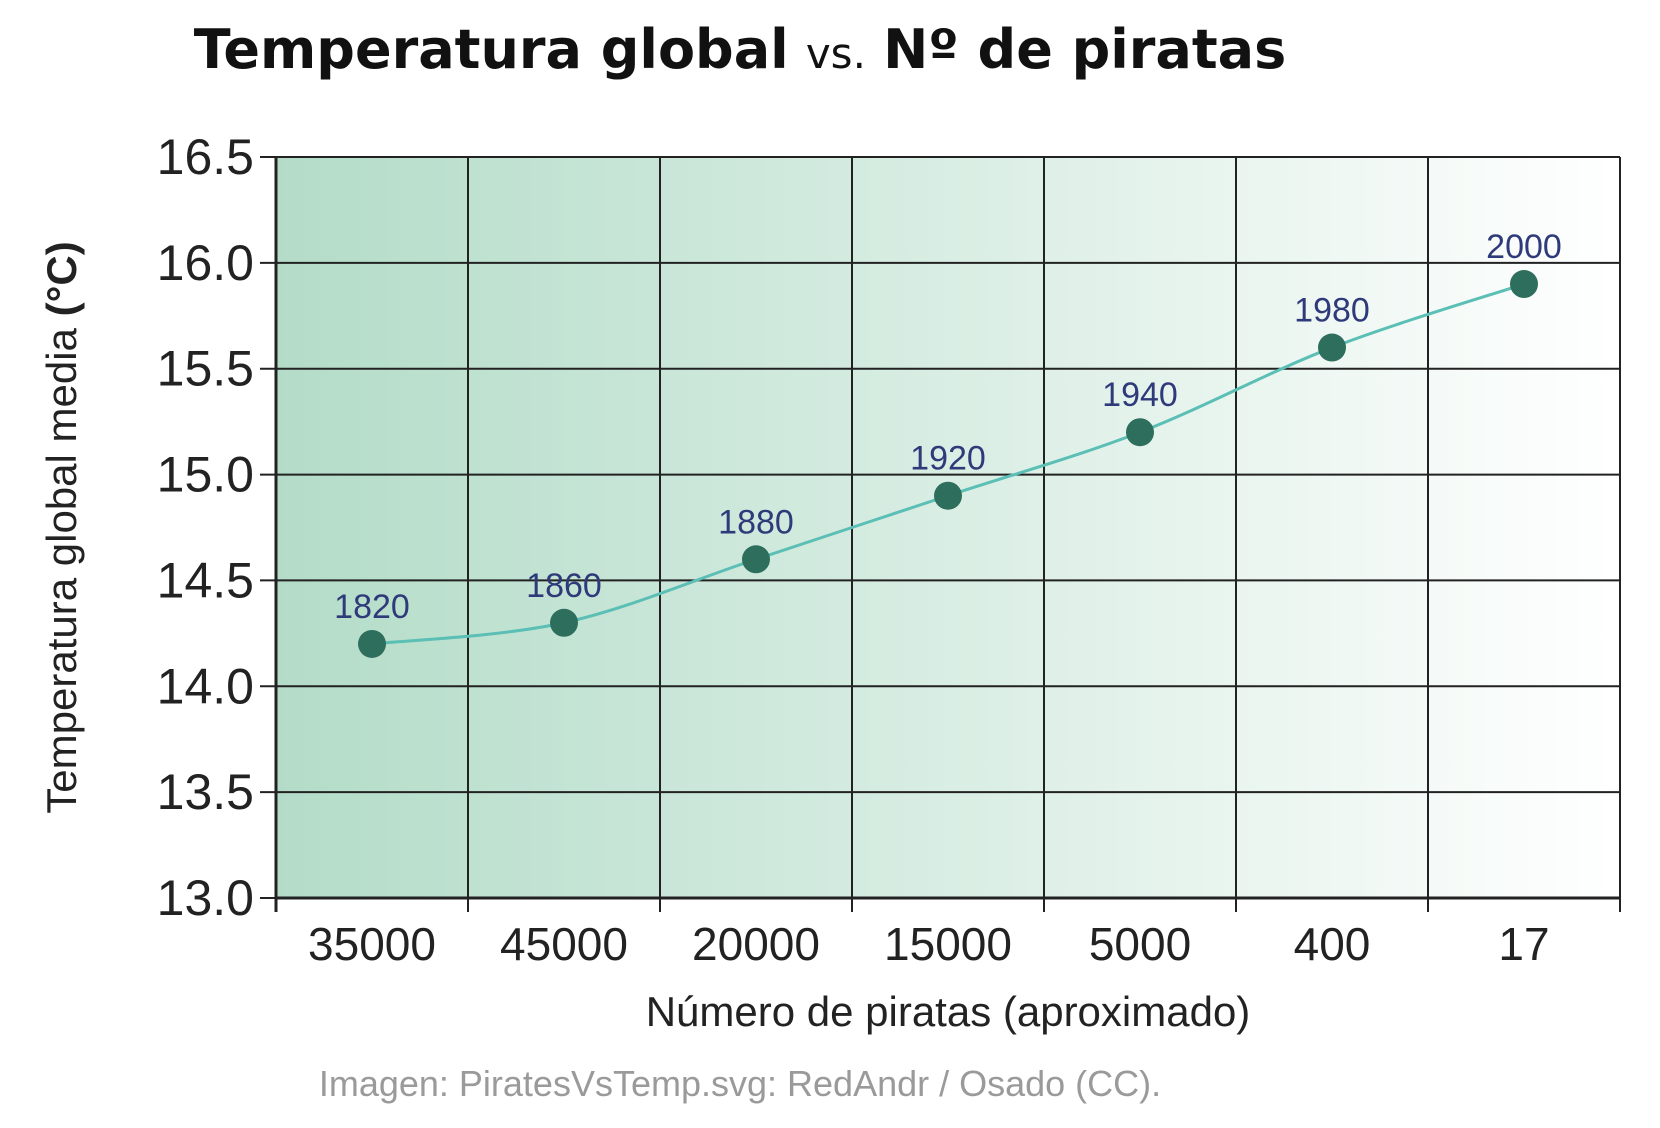 Image resolution: width=1660 pixels, height=1128 pixels. What do you see at coordinates (205, 263) in the screenshot?
I see `y-tick-label: 16.0` at bounding box center [205, 263].